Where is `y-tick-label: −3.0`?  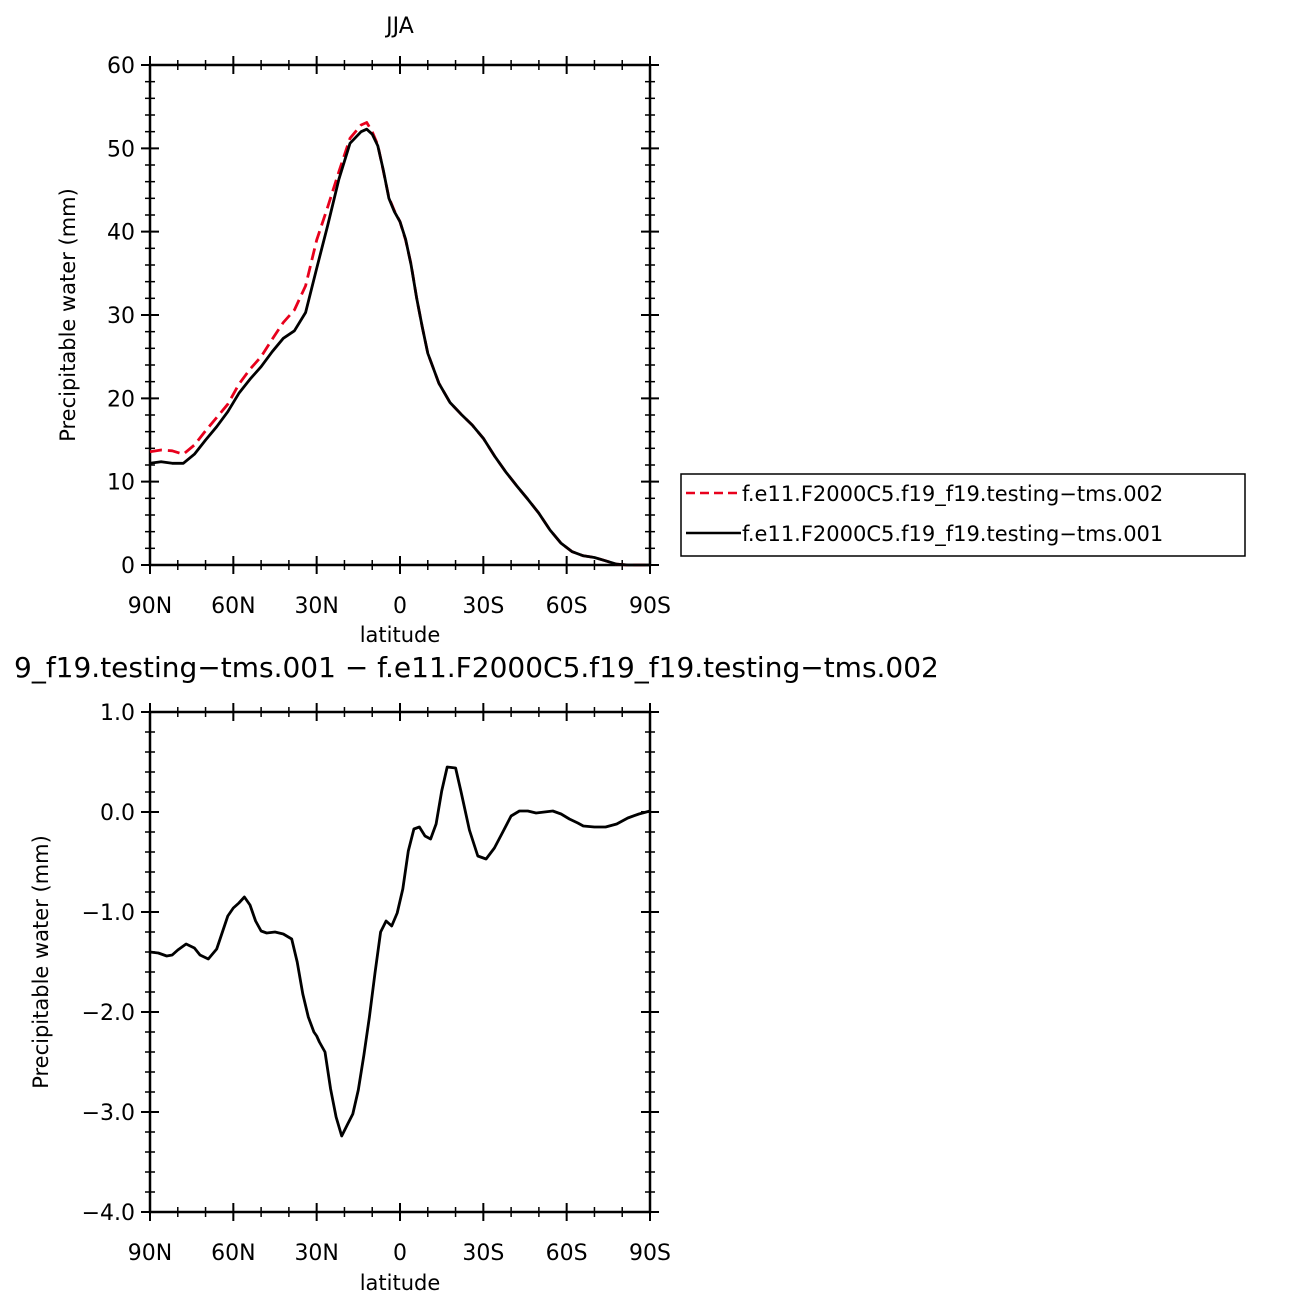
y-tick-label: −3.0 is located at coordinates (108, 1113).